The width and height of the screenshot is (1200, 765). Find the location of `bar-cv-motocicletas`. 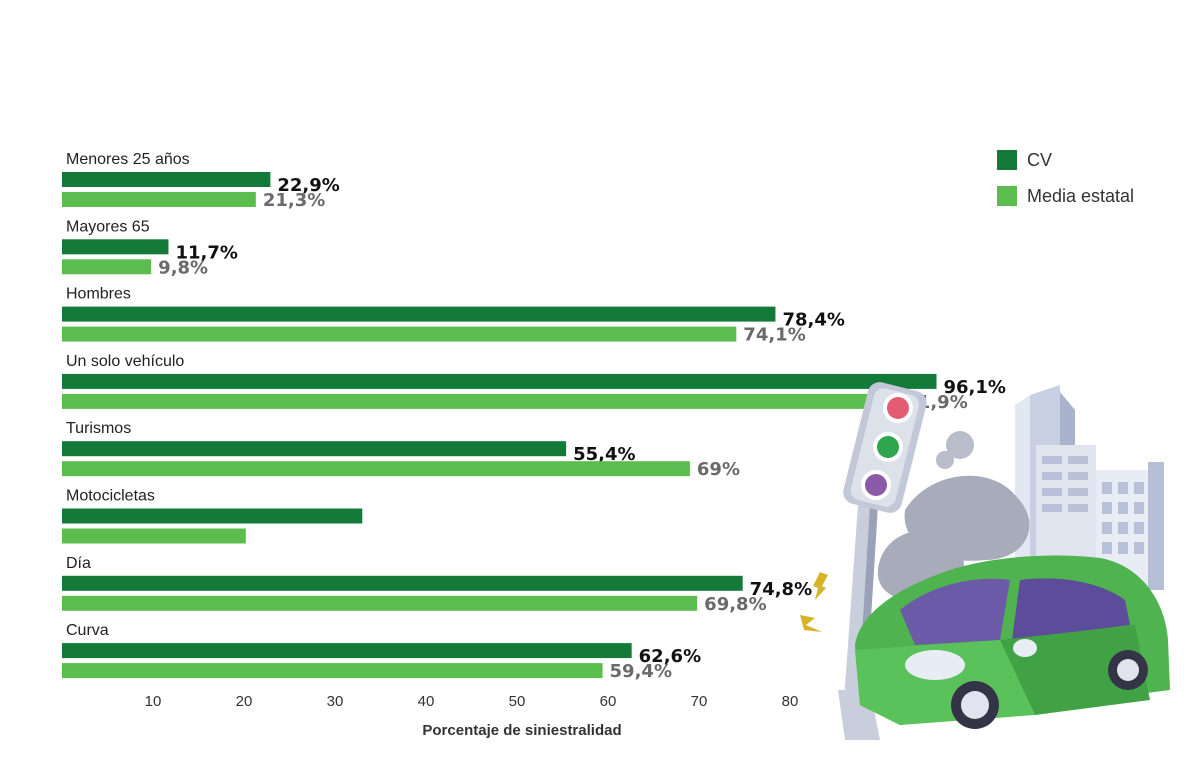

bar-cv-motocicletas is located at coordinates (212, 516).